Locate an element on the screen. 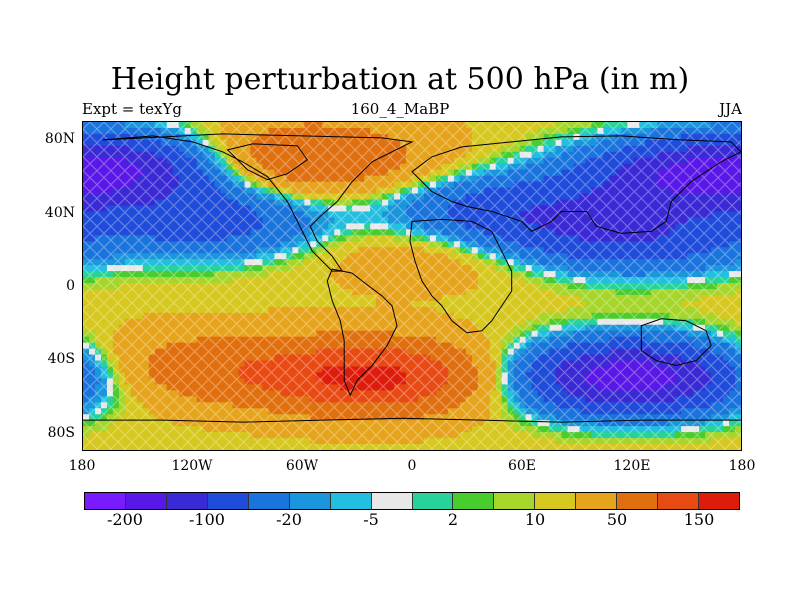  center-string: 160_4_MaBP is located at coordinates (400, 109).